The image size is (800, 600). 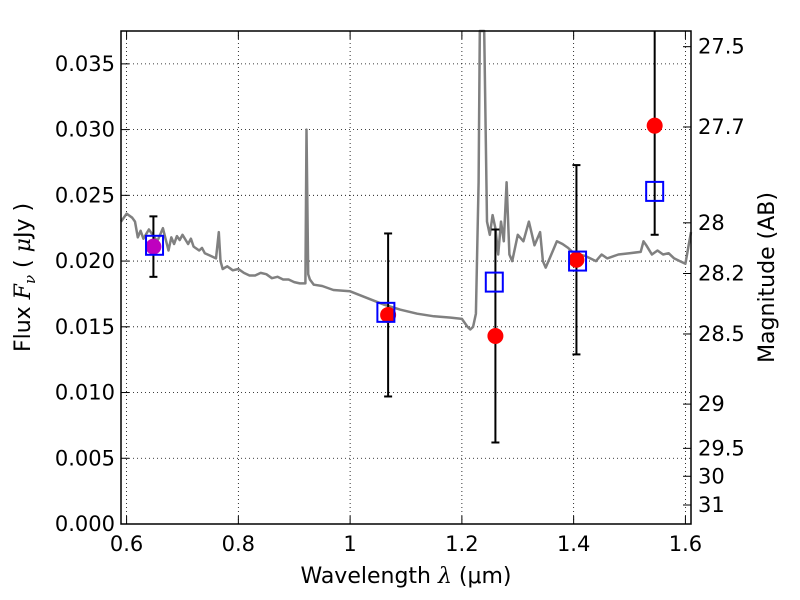 What do you see at coordinates (85, 524) in the screenshot?
I see `y-tick-label: 0.000` at bounding box center [85, 524].